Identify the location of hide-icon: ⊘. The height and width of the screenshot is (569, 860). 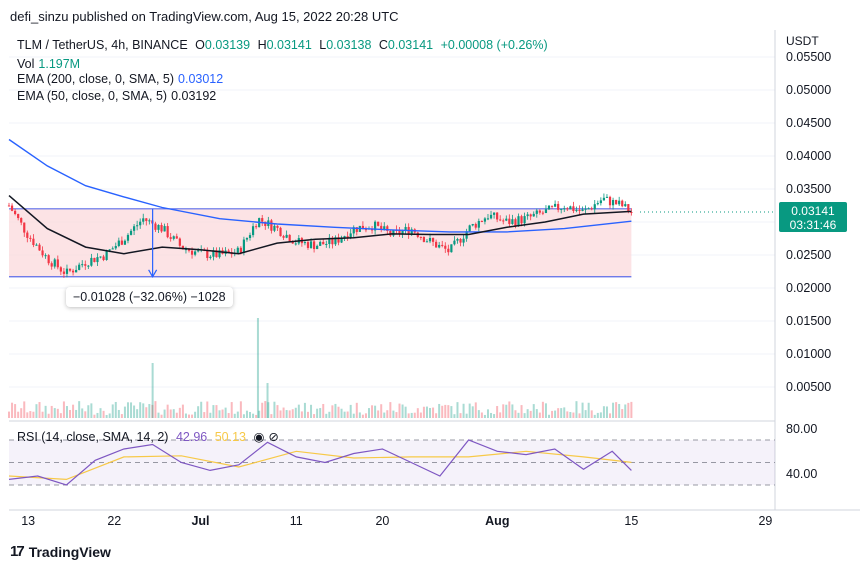
(273, 437).